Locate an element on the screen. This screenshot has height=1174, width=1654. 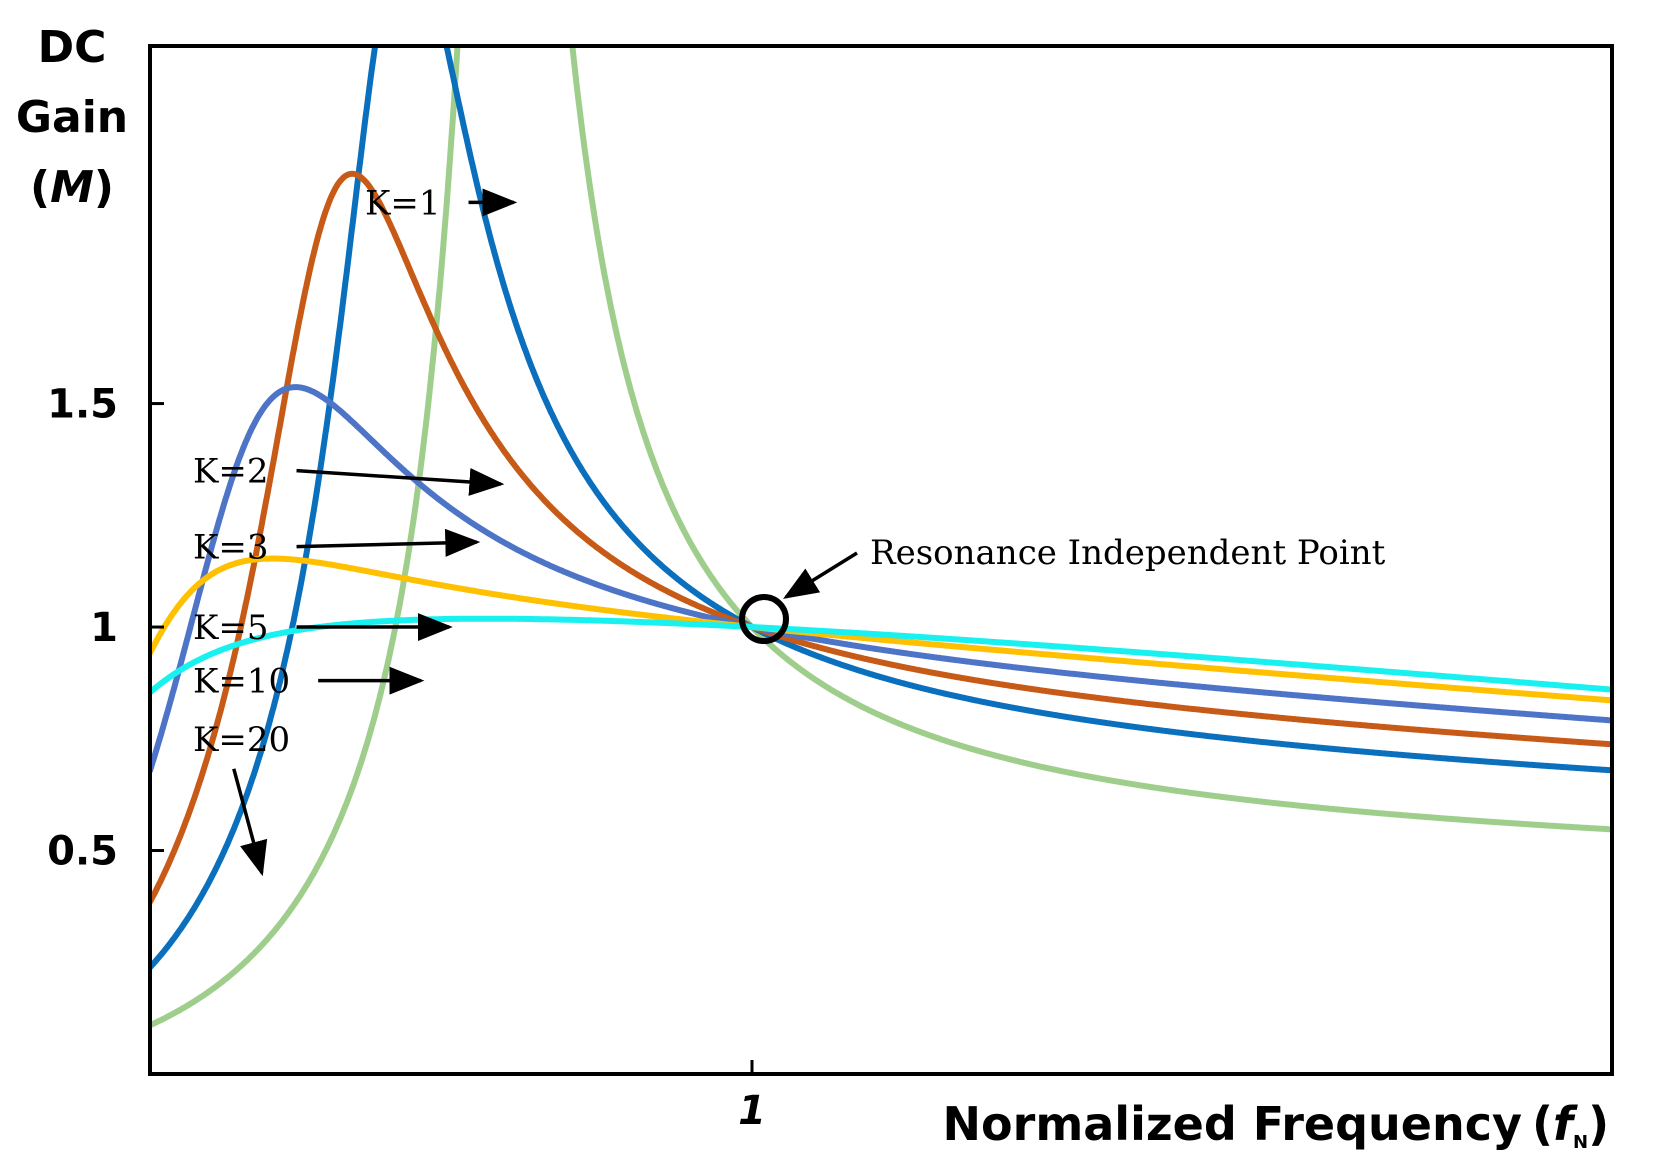
x-axis-label-text: Normalized Frequency is located at coordinates (1232, 1124).